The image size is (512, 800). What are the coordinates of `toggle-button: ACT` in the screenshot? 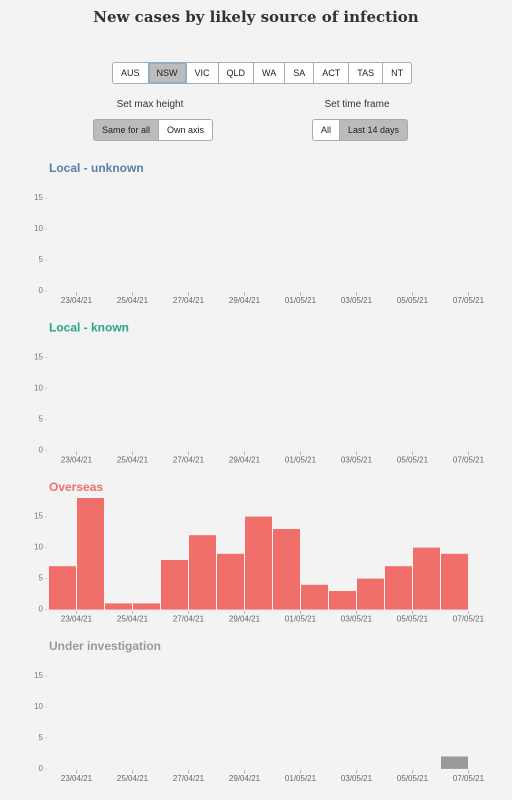 It's located at (331, 73).